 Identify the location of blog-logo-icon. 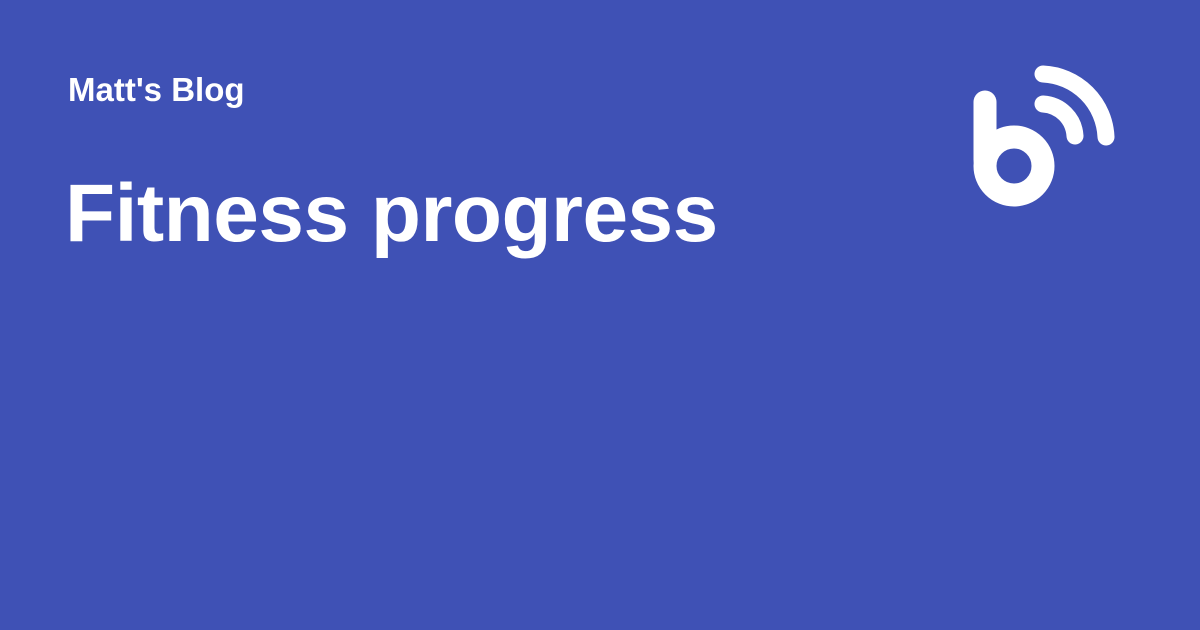
(1043, 133).